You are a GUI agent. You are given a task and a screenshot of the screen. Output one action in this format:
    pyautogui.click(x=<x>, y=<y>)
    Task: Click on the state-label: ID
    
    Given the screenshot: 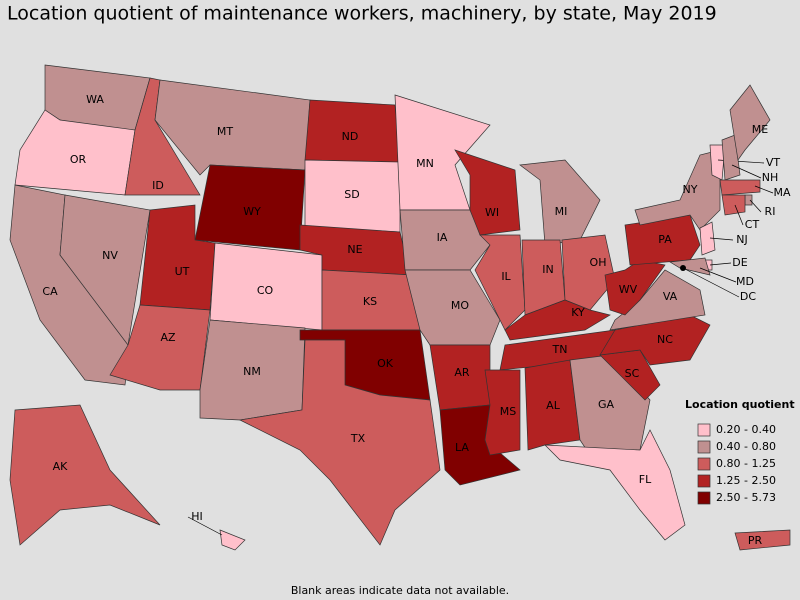 What is the action you would take?
    pyautogui.click(x=158, y=185)
    